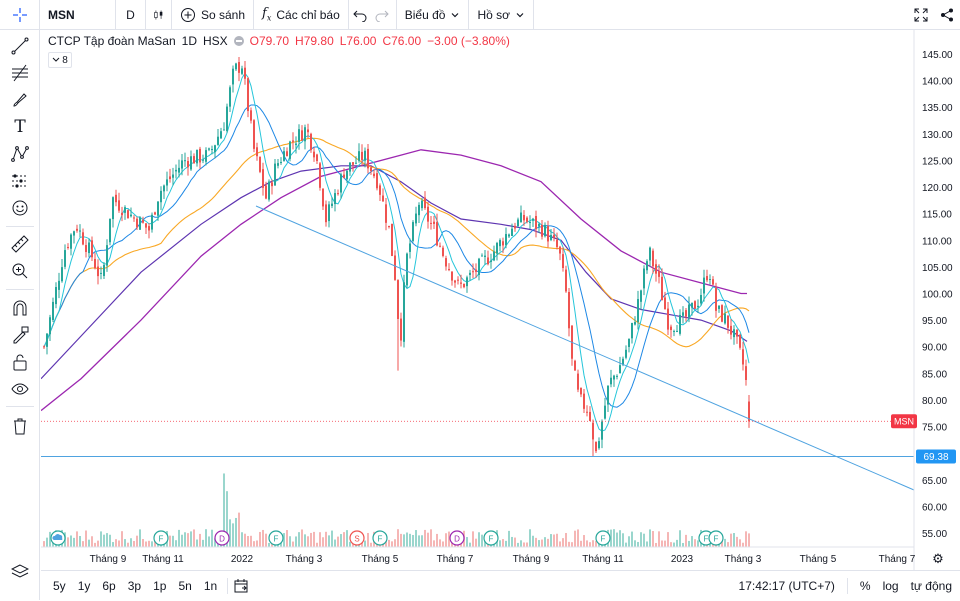 Image resolution: width=960 pixels, height=601 pixels. I want to click on price-tick-label: 140.00, so click(937, 82).